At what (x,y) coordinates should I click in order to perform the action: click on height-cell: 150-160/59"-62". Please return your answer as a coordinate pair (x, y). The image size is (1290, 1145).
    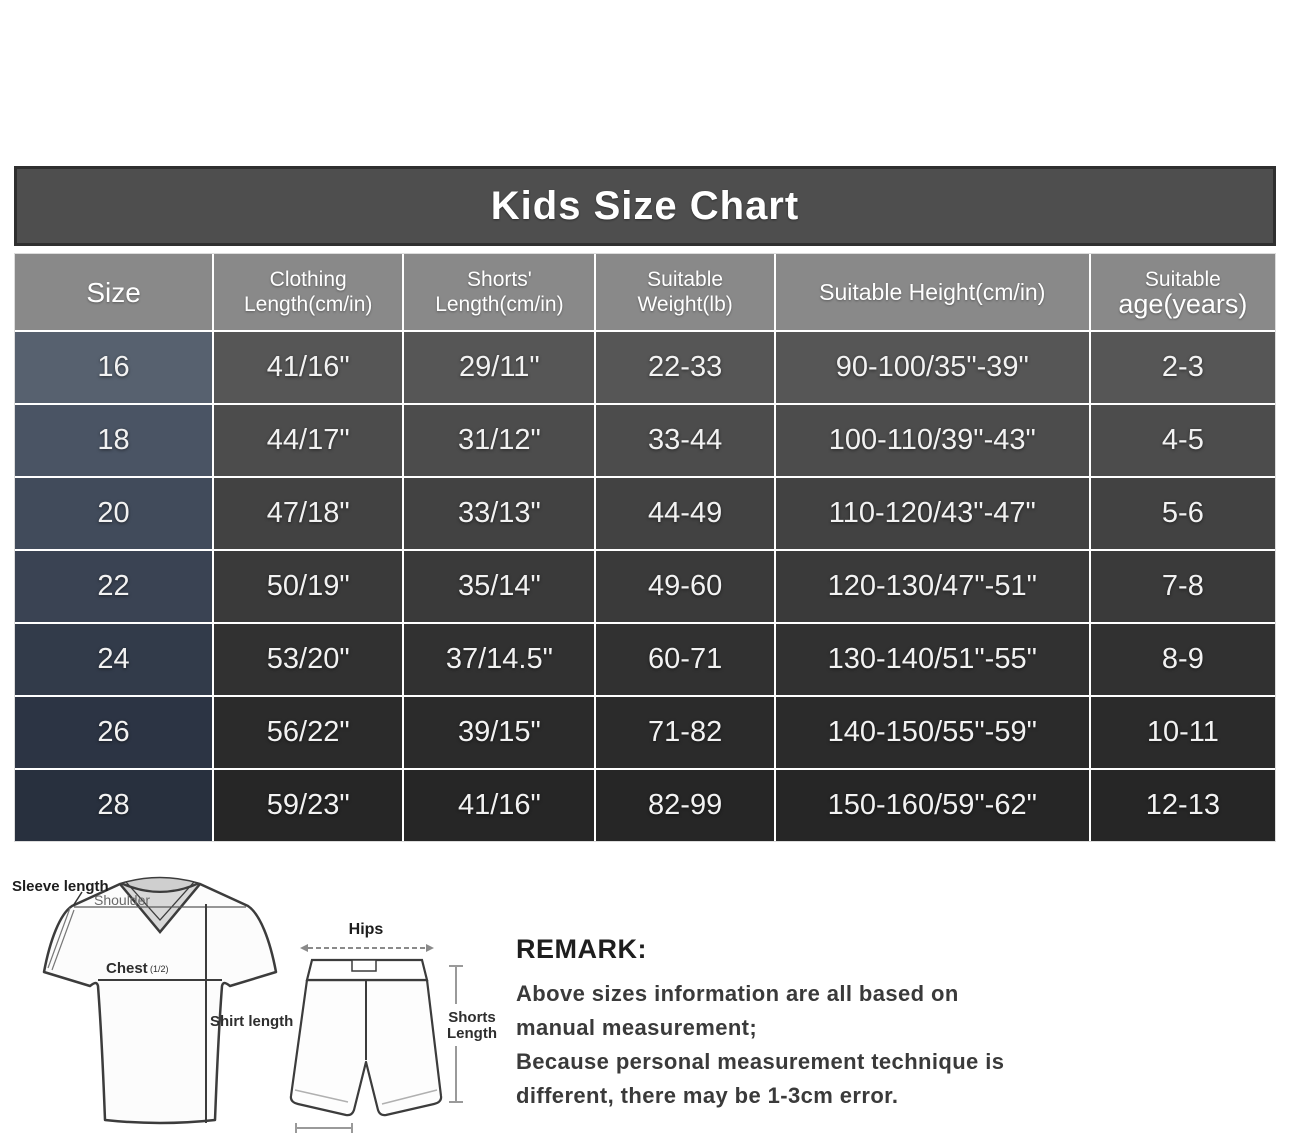
    Looking at the image, I should click on (932, 805).